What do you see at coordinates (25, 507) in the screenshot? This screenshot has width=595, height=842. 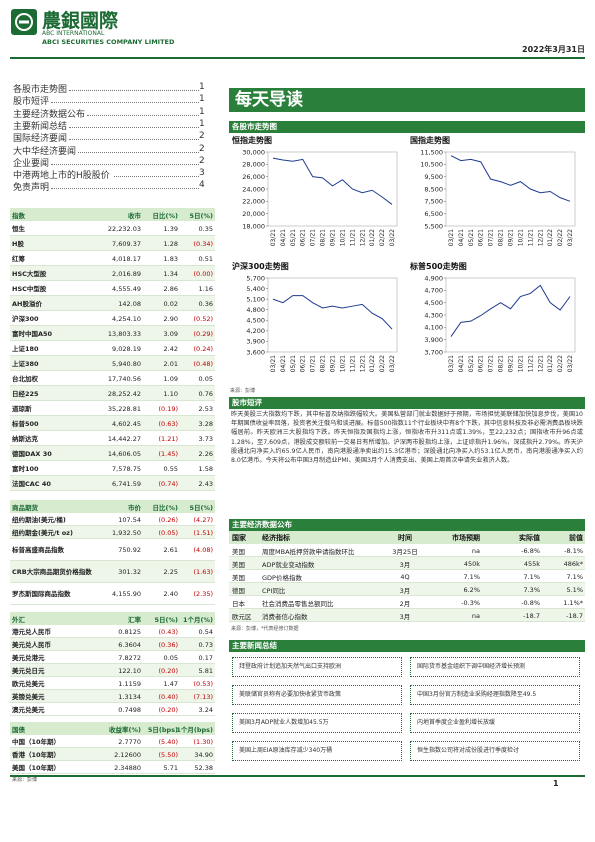 I see `table-header-cell: 商品期货` at bounding box center [25, 507].